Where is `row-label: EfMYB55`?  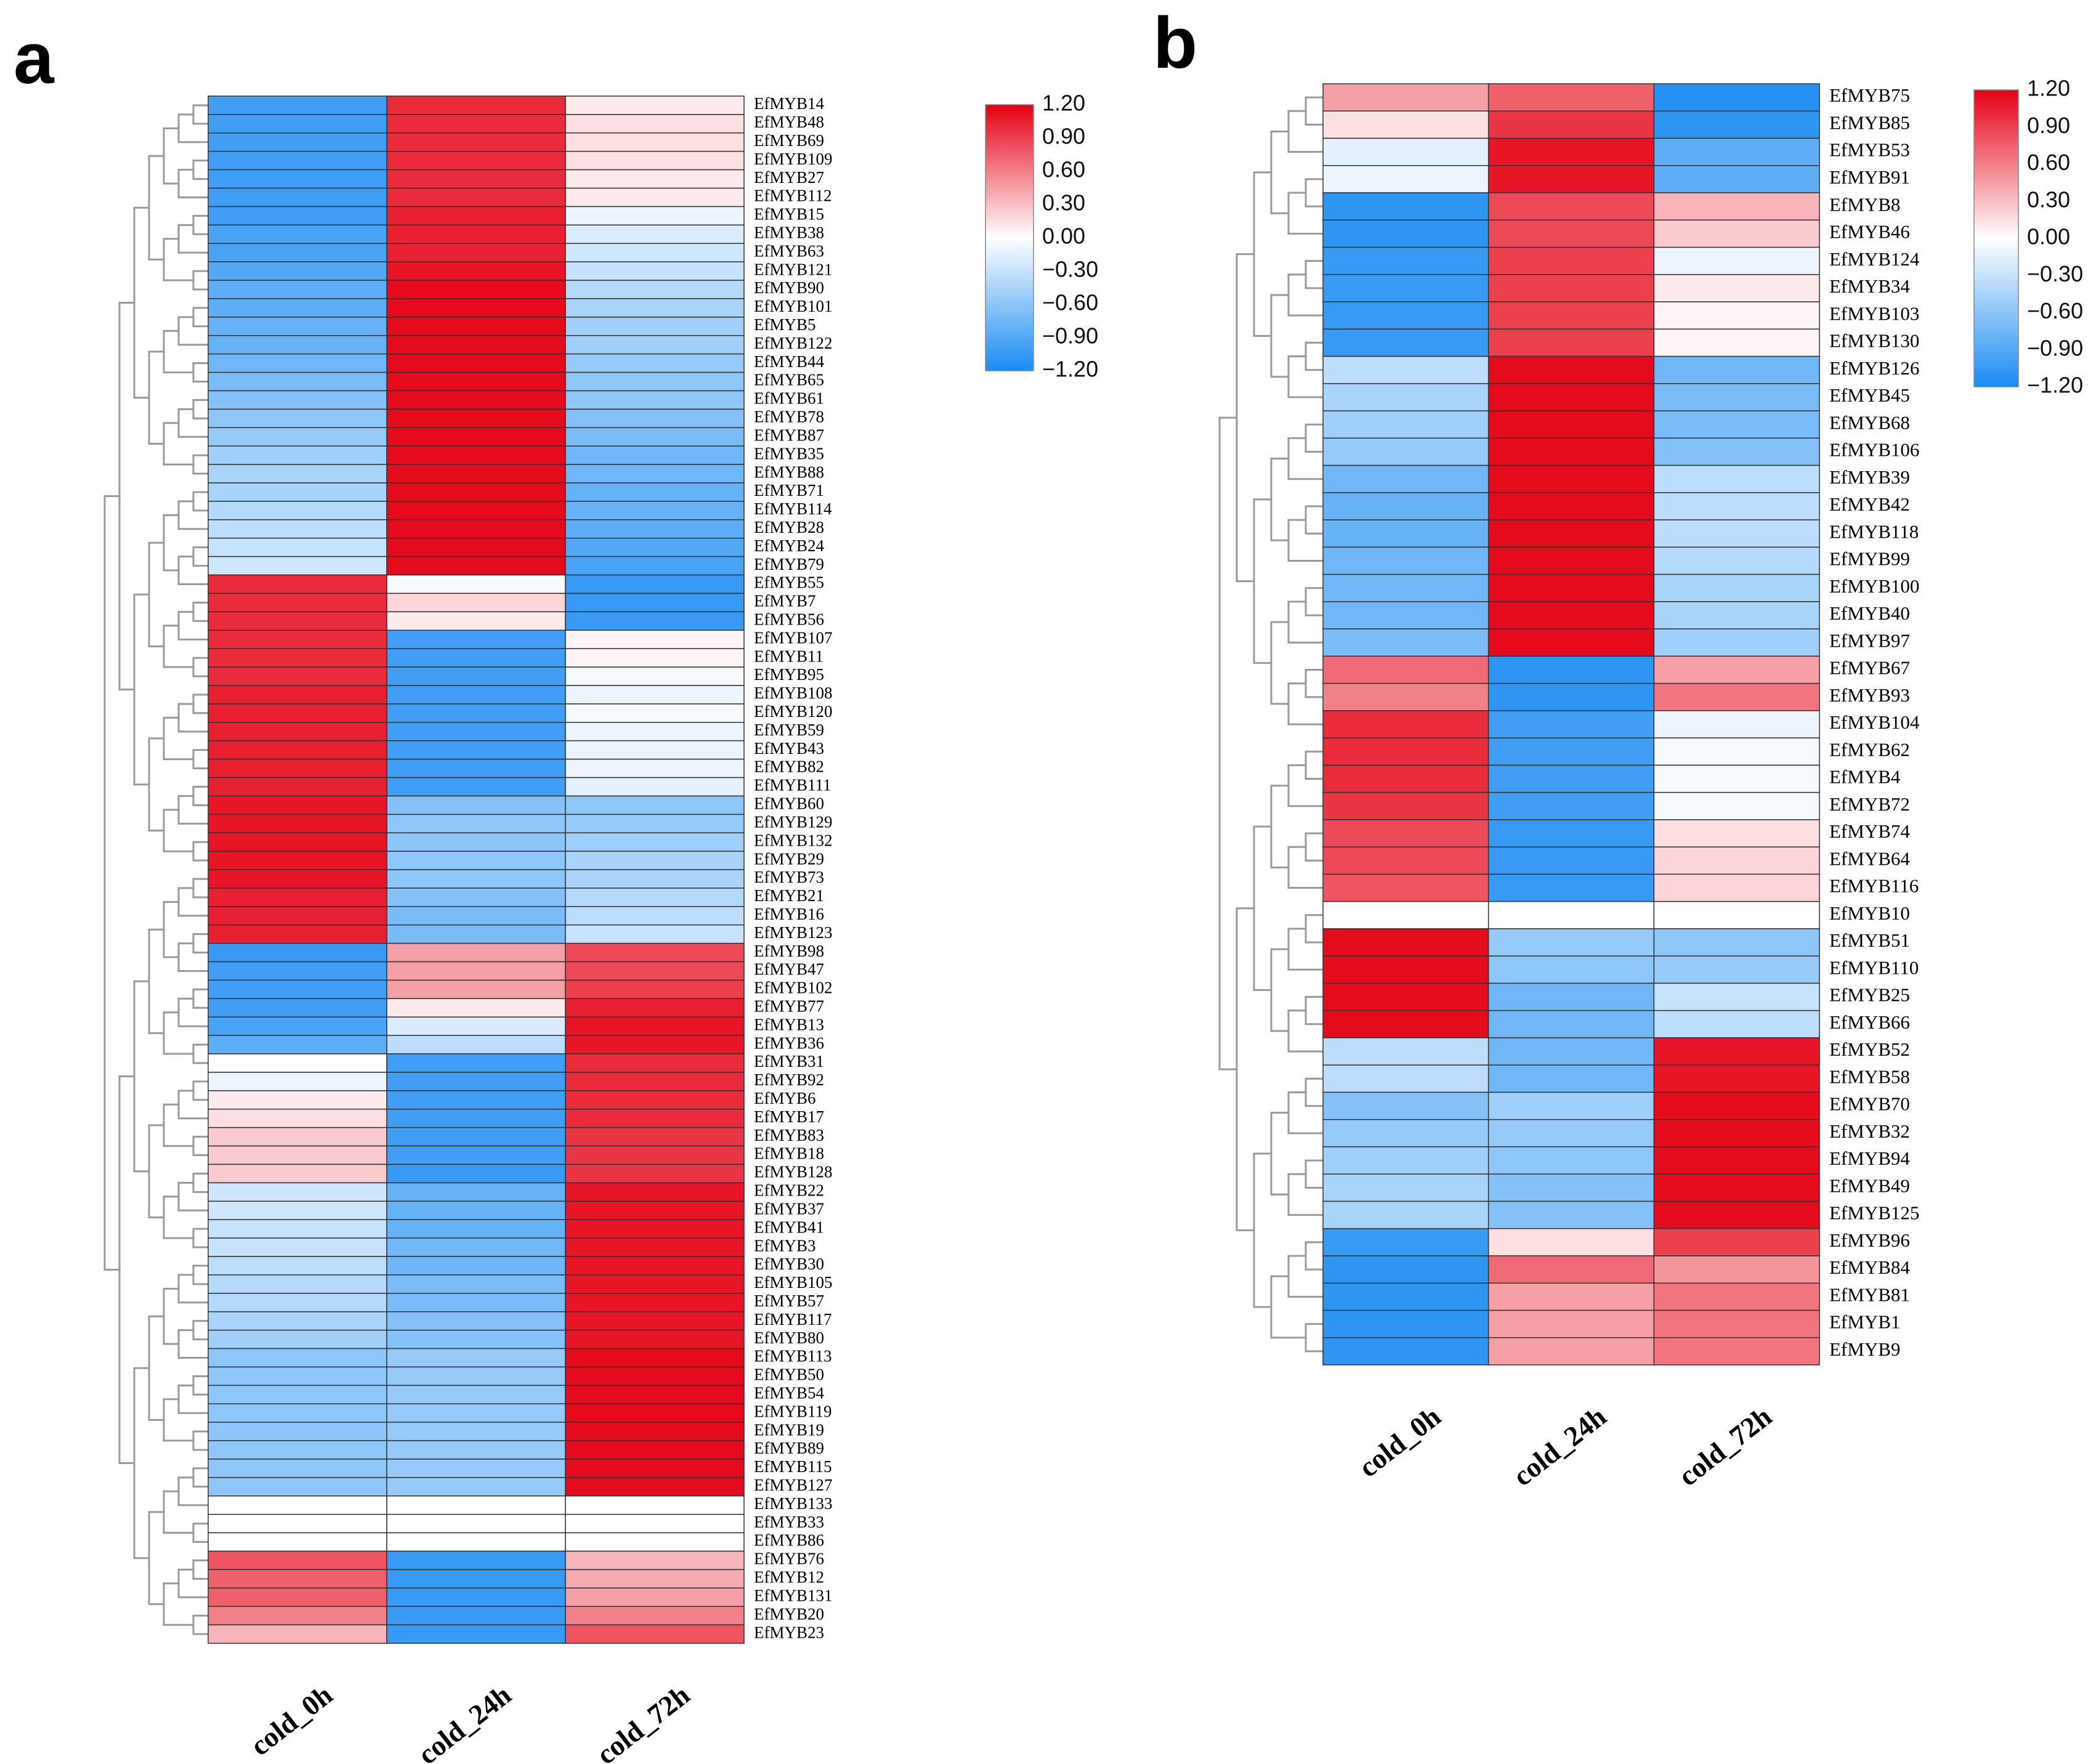
row-label: EfMYB55 is located at coordinates (789, 583).